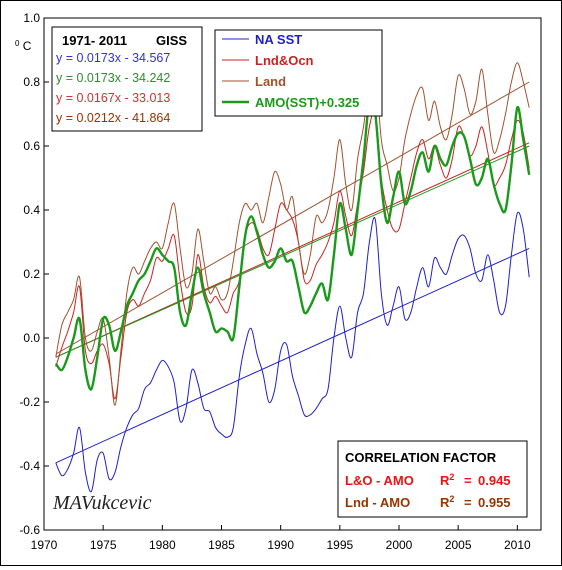 The height and width of the screenshot is (570, 562). What do you see at coordinates (307, 102) in the screenshot?
I see `legend-label: AMO(SST)+0.325` at bounding box center [307, 102].